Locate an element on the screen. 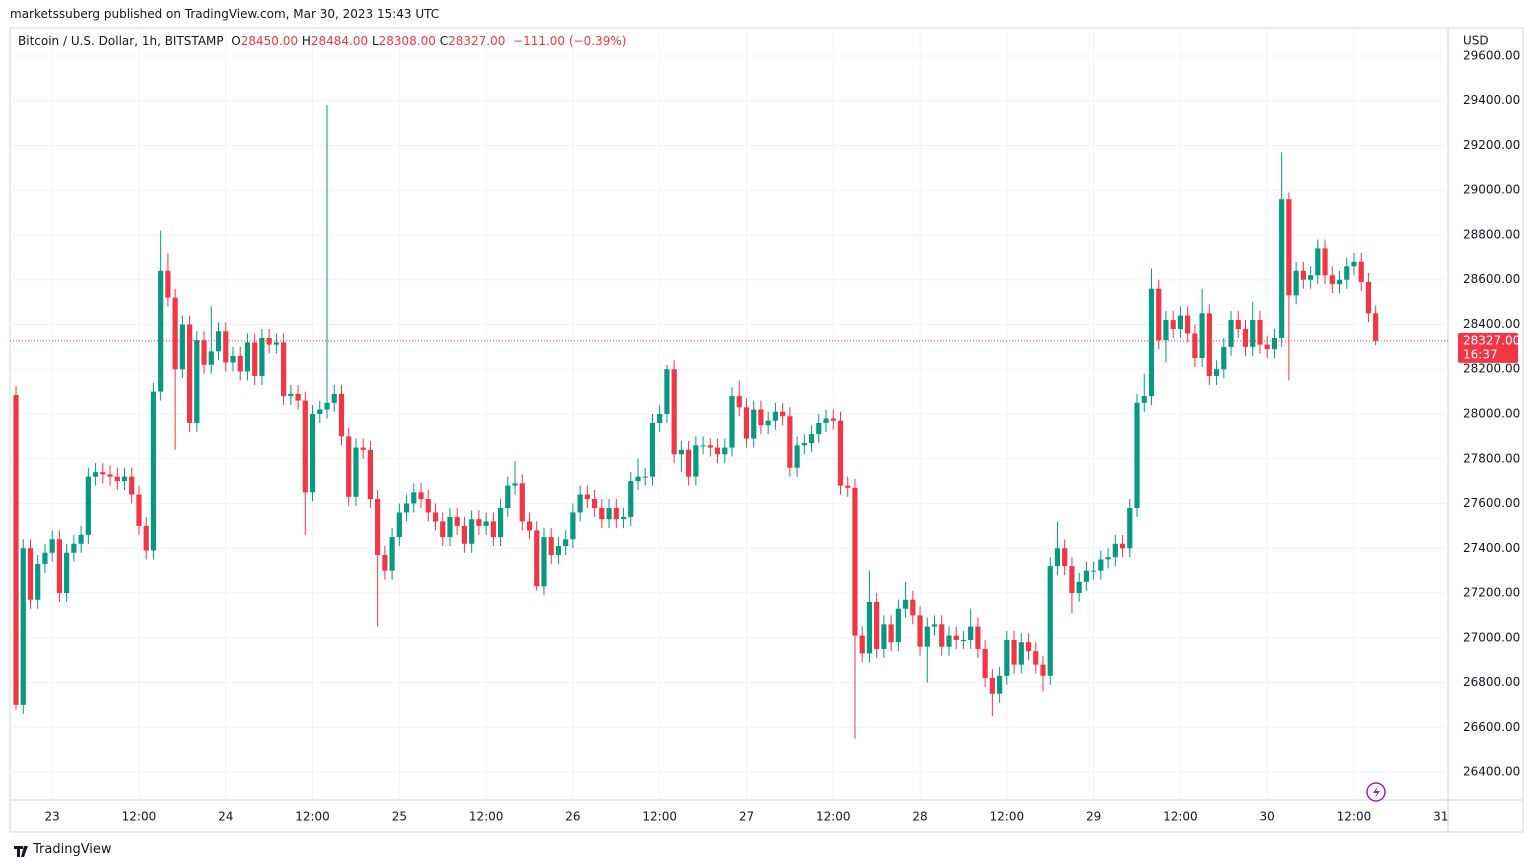  logo: TradingView is located at coordinates (72, 849).